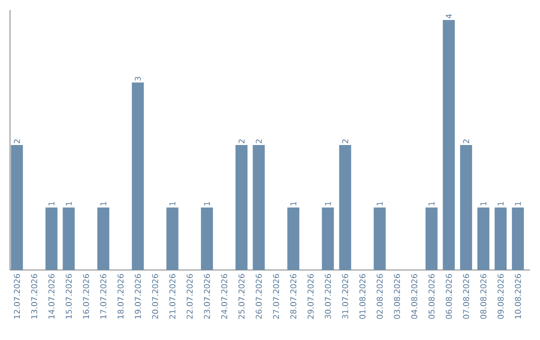 This screenshot has height=340, width=540. Describe the element at coordinates (69, 296) in the screenshot. I see `x-tick-label: 15.07.2026` at that location.